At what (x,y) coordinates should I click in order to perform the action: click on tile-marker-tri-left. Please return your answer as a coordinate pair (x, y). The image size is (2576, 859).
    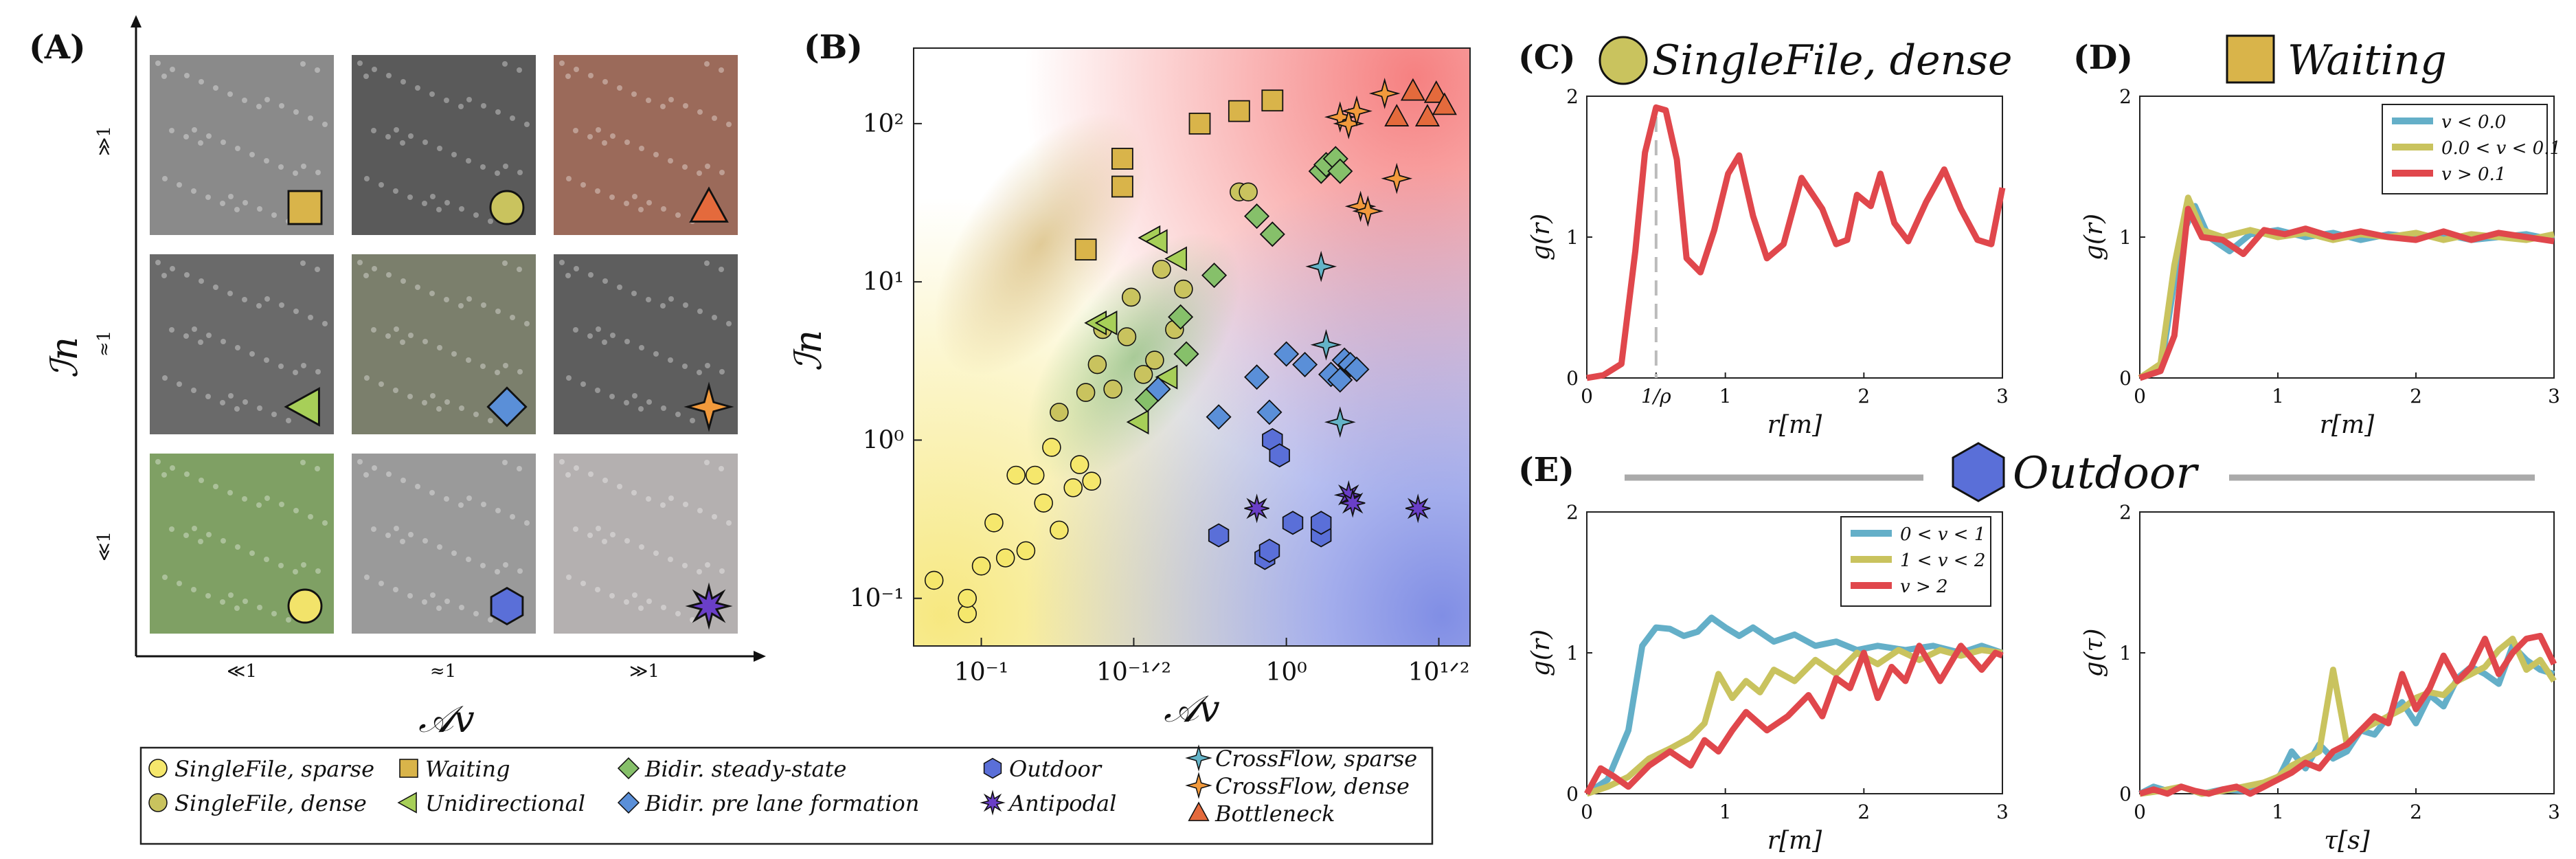
    Looking at the image, I should click on (302, 407).